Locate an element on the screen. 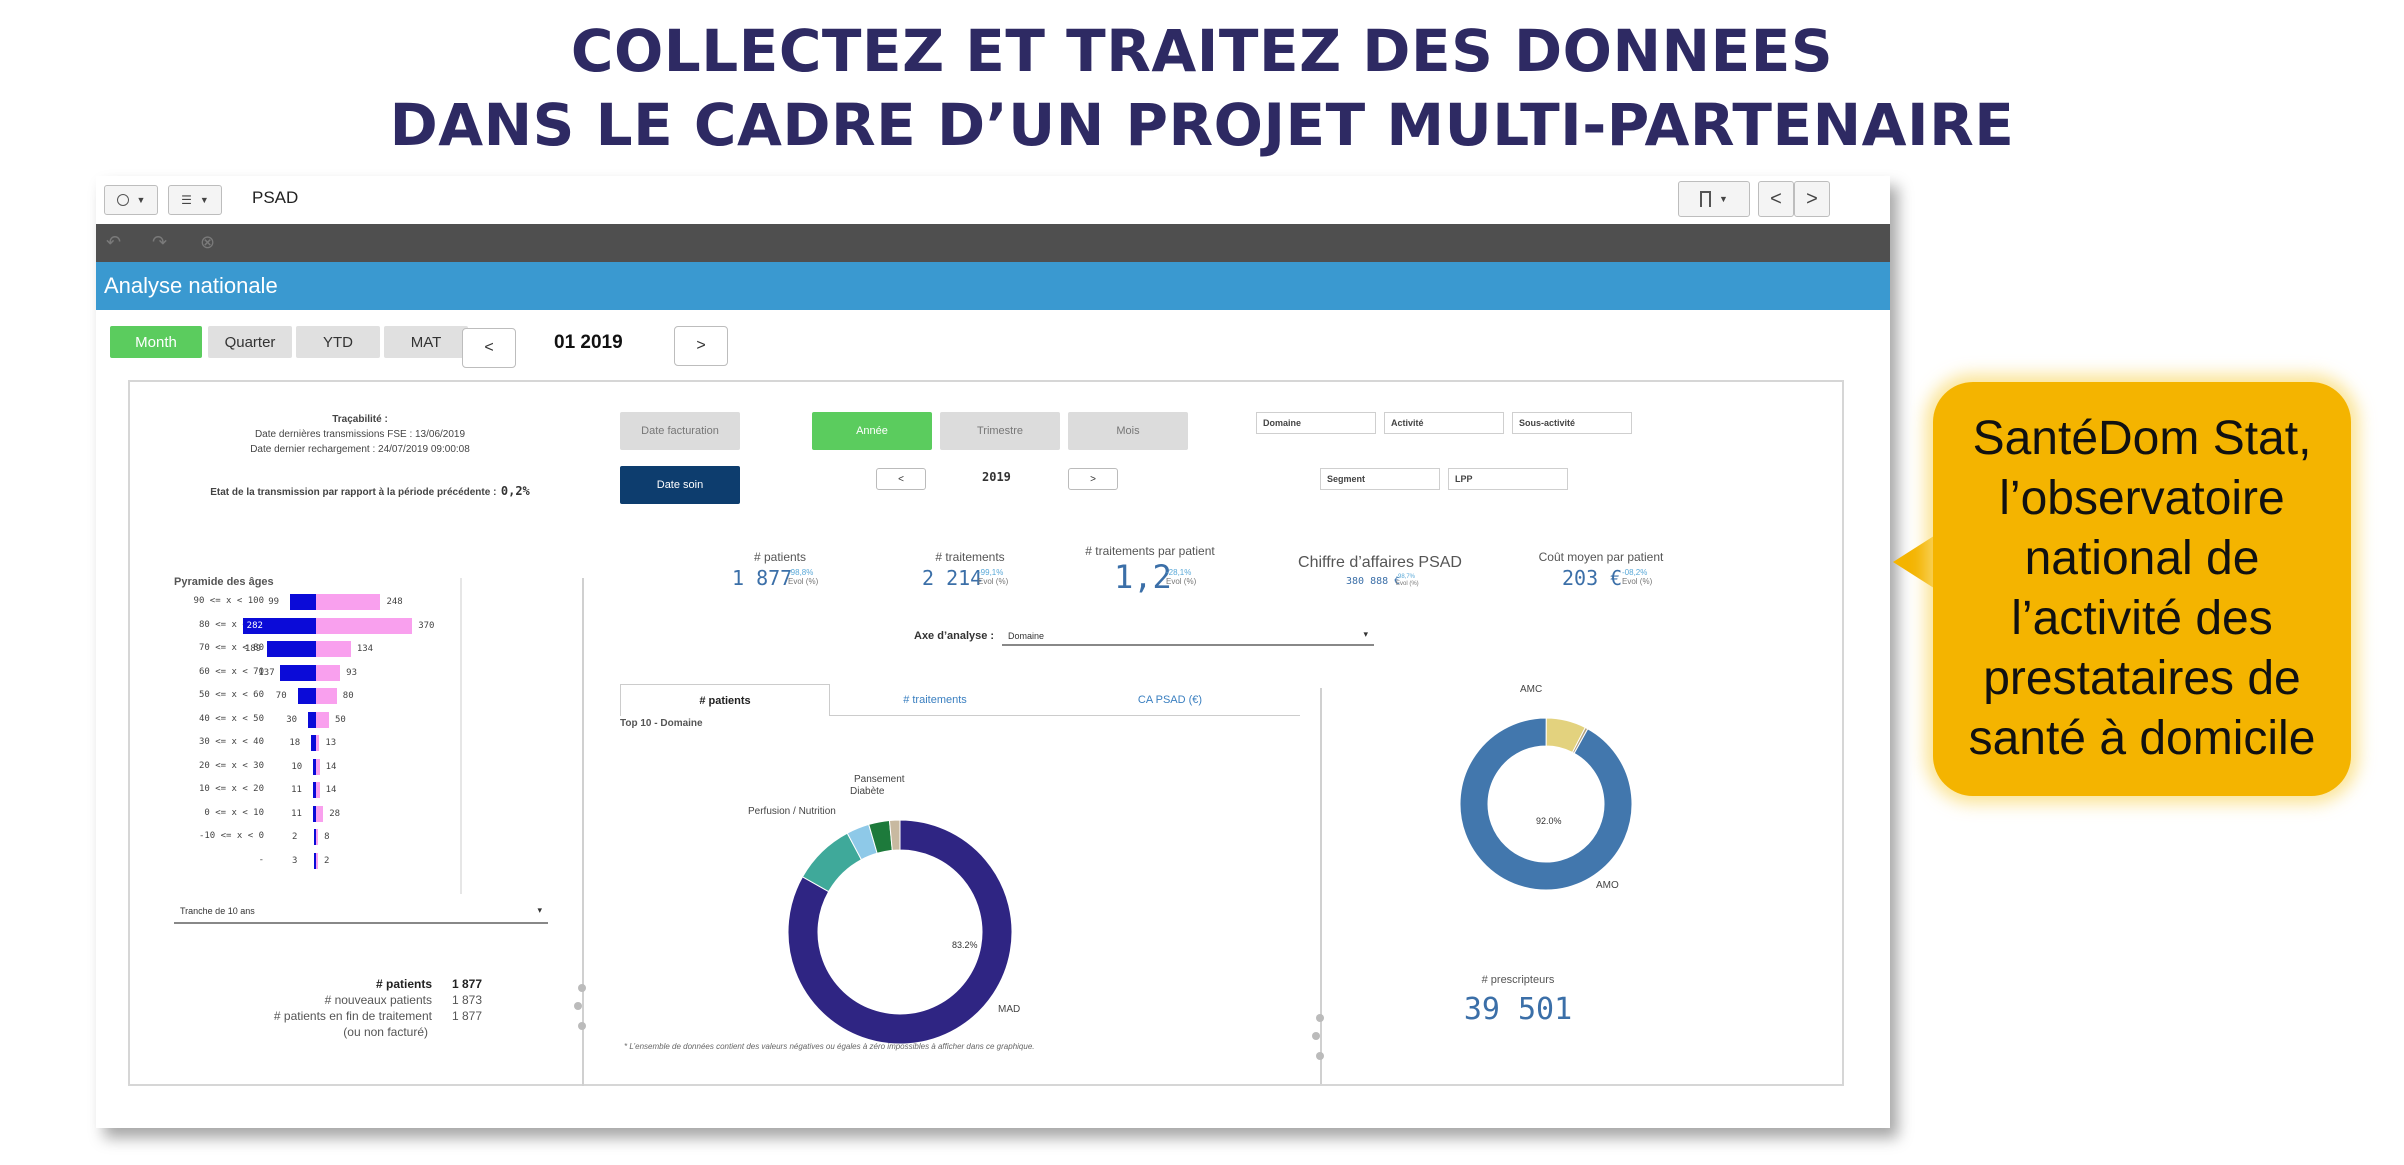 The width and height of the screenshot is (2404, 1165). splitter-left is located at coordinates (583, 832).